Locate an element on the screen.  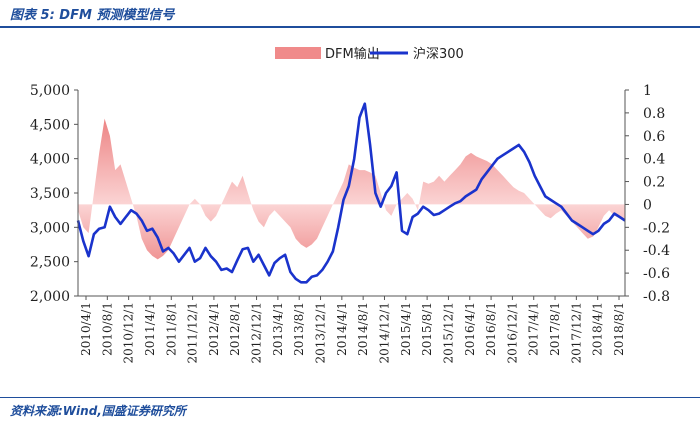
footer-rule is located at coordinates (350, 397).